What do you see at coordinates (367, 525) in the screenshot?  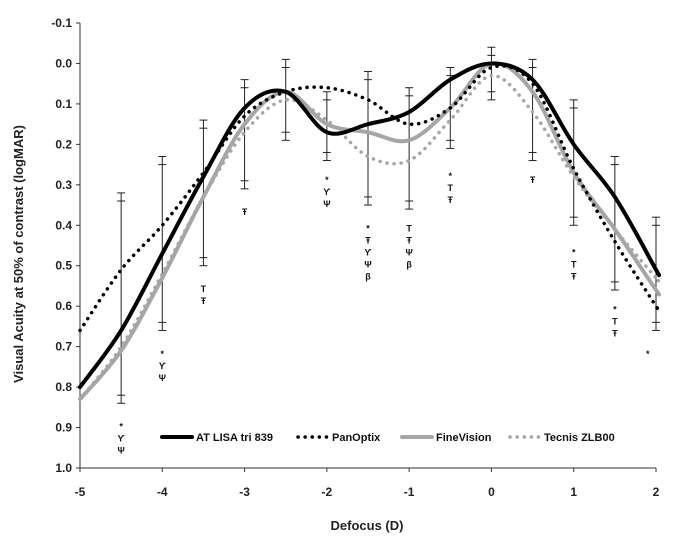 I see `x-axis-title: Defocus (D)` at bounding box center [367, 525].